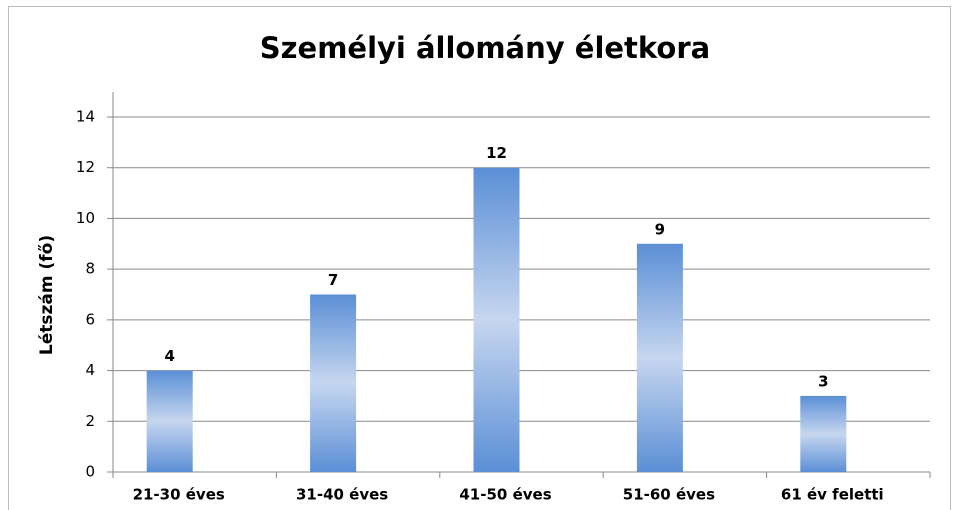 This screenshot has height=510, width=956. I want to click on y-tick-label: 2, so click(90, 421).